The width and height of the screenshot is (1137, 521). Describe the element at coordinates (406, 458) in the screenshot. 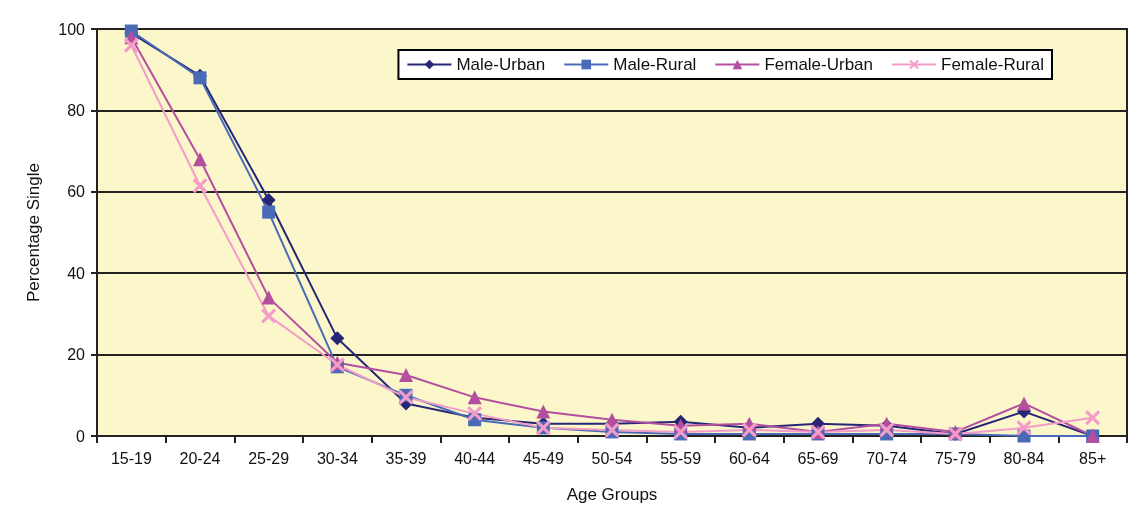

I see `x-tick-label: 35-39` at that location.